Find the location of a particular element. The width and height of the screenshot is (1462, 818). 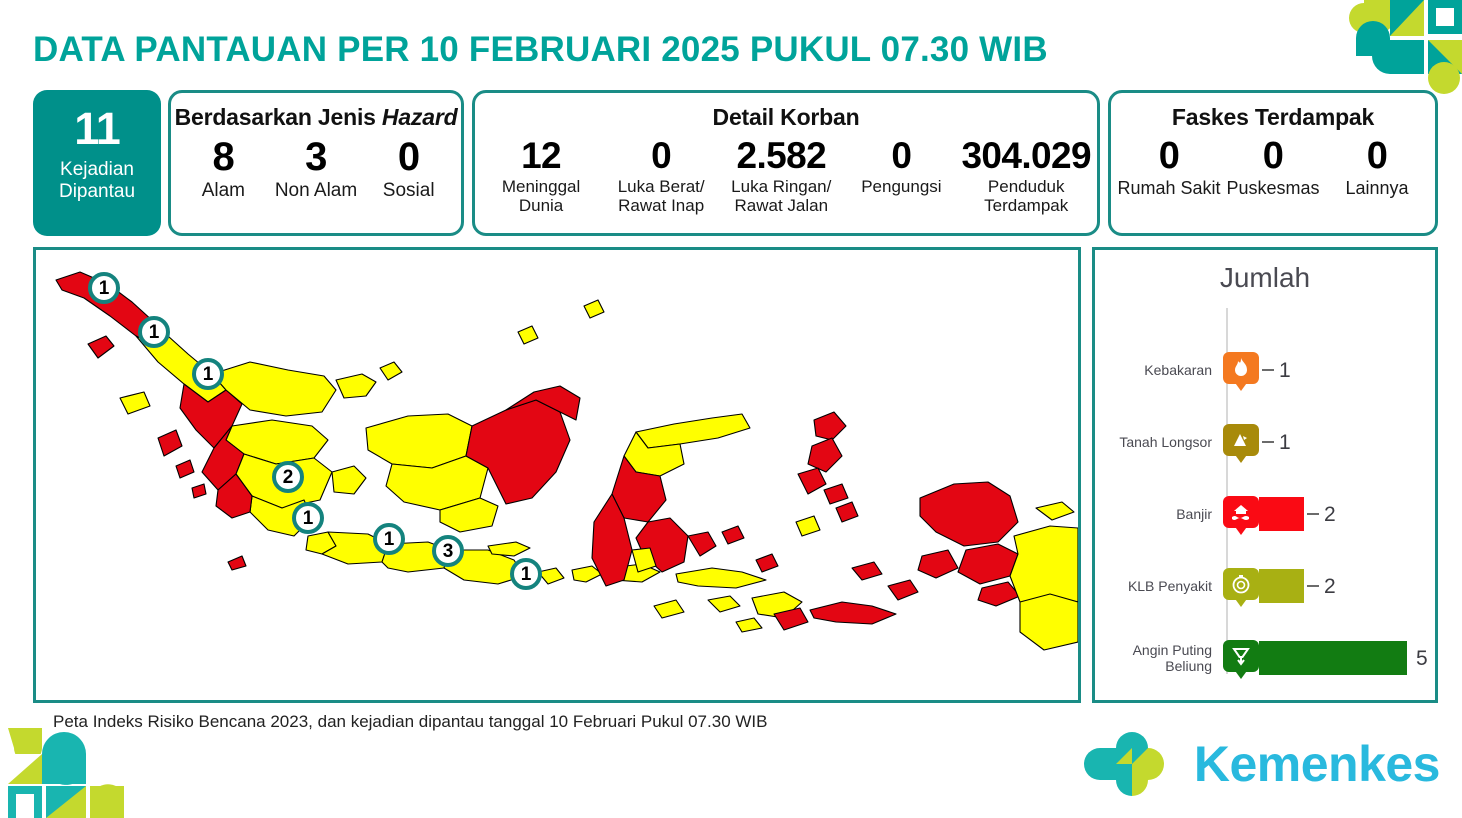

kemenkes-wordmark: Kemenkes is located at coordinates (1317, 764).